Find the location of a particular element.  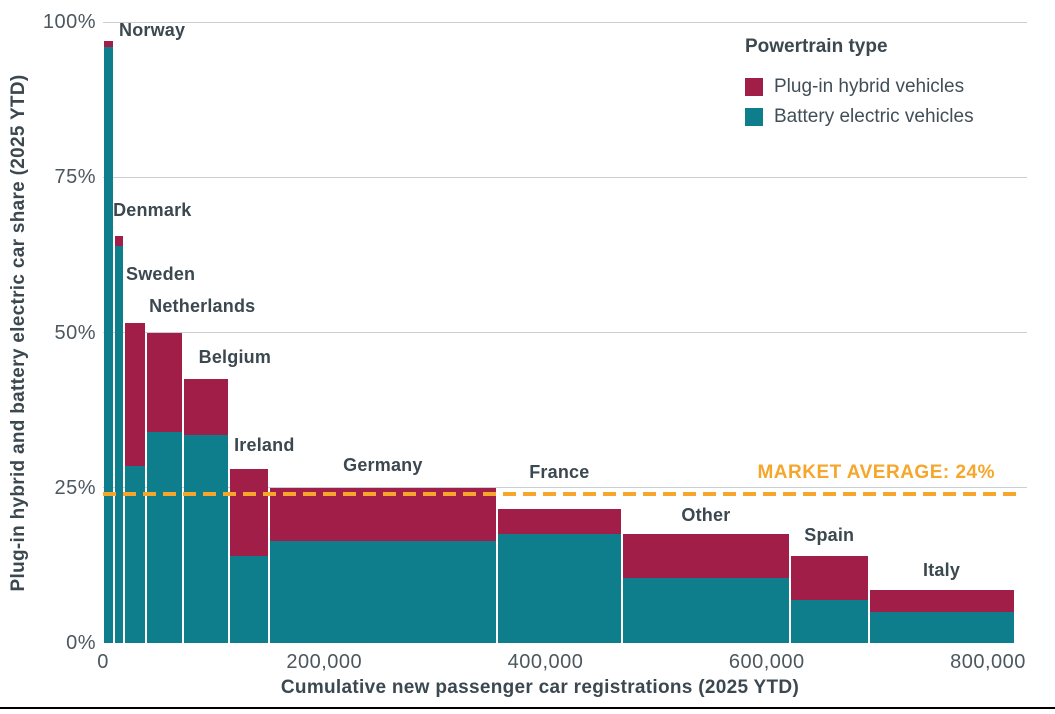

x-tick-label: 800,000 is located at coordinates (988, 662).